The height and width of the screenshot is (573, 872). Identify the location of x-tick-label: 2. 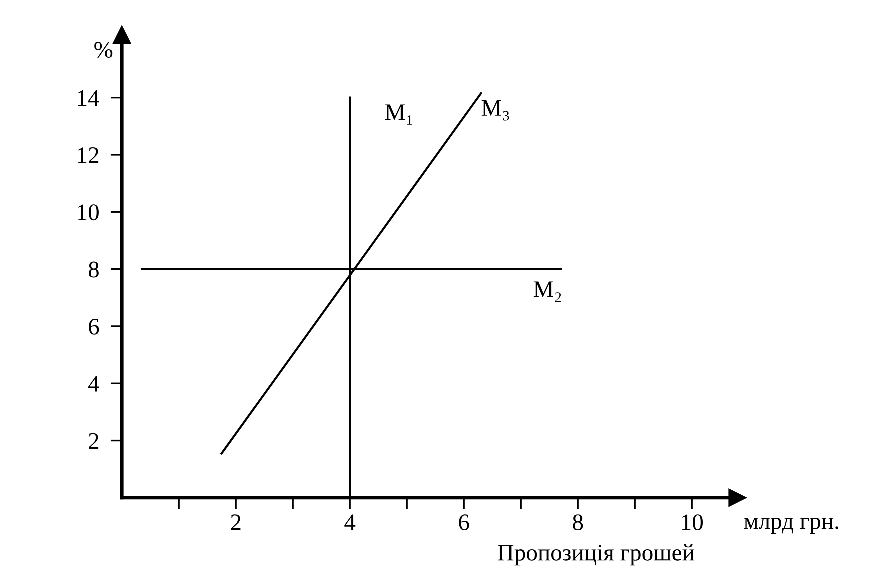
(236, 522).